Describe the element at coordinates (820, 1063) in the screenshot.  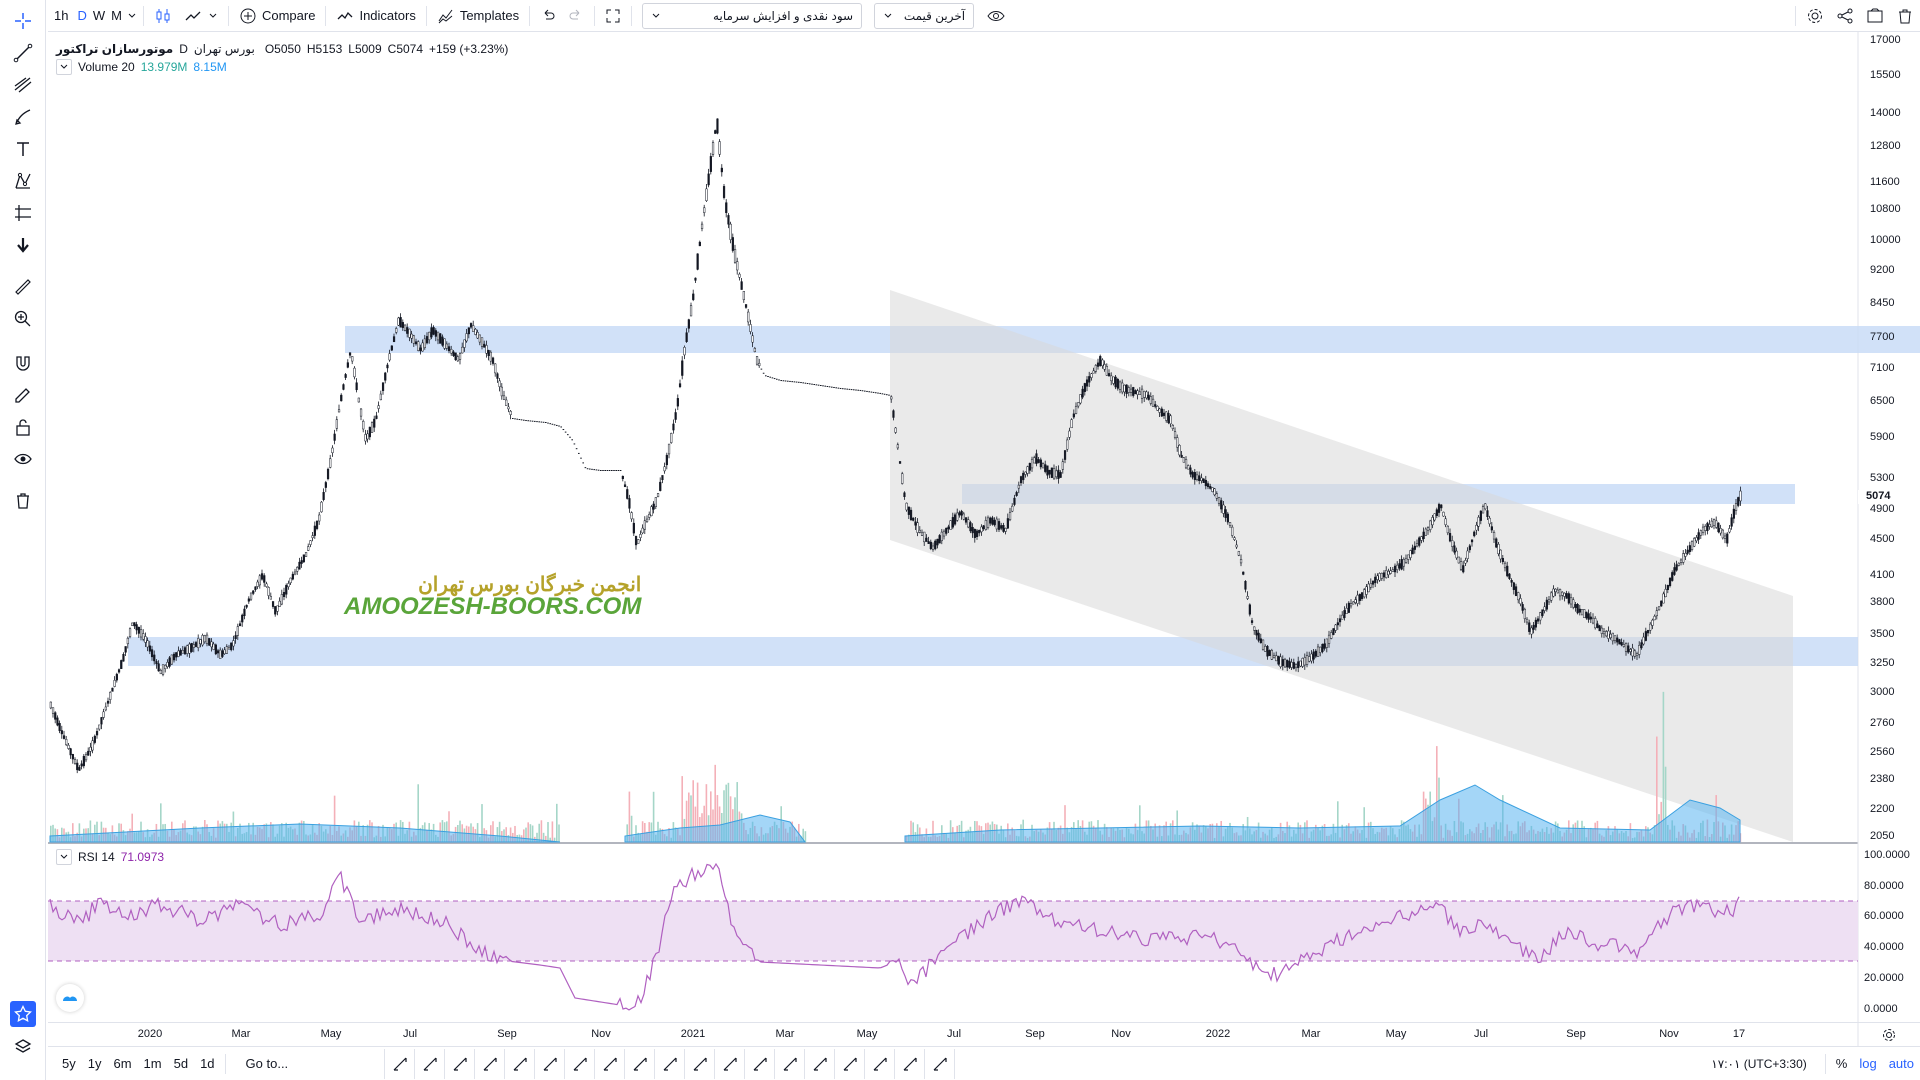
I see `xabcd-pattern-icon` at that location.